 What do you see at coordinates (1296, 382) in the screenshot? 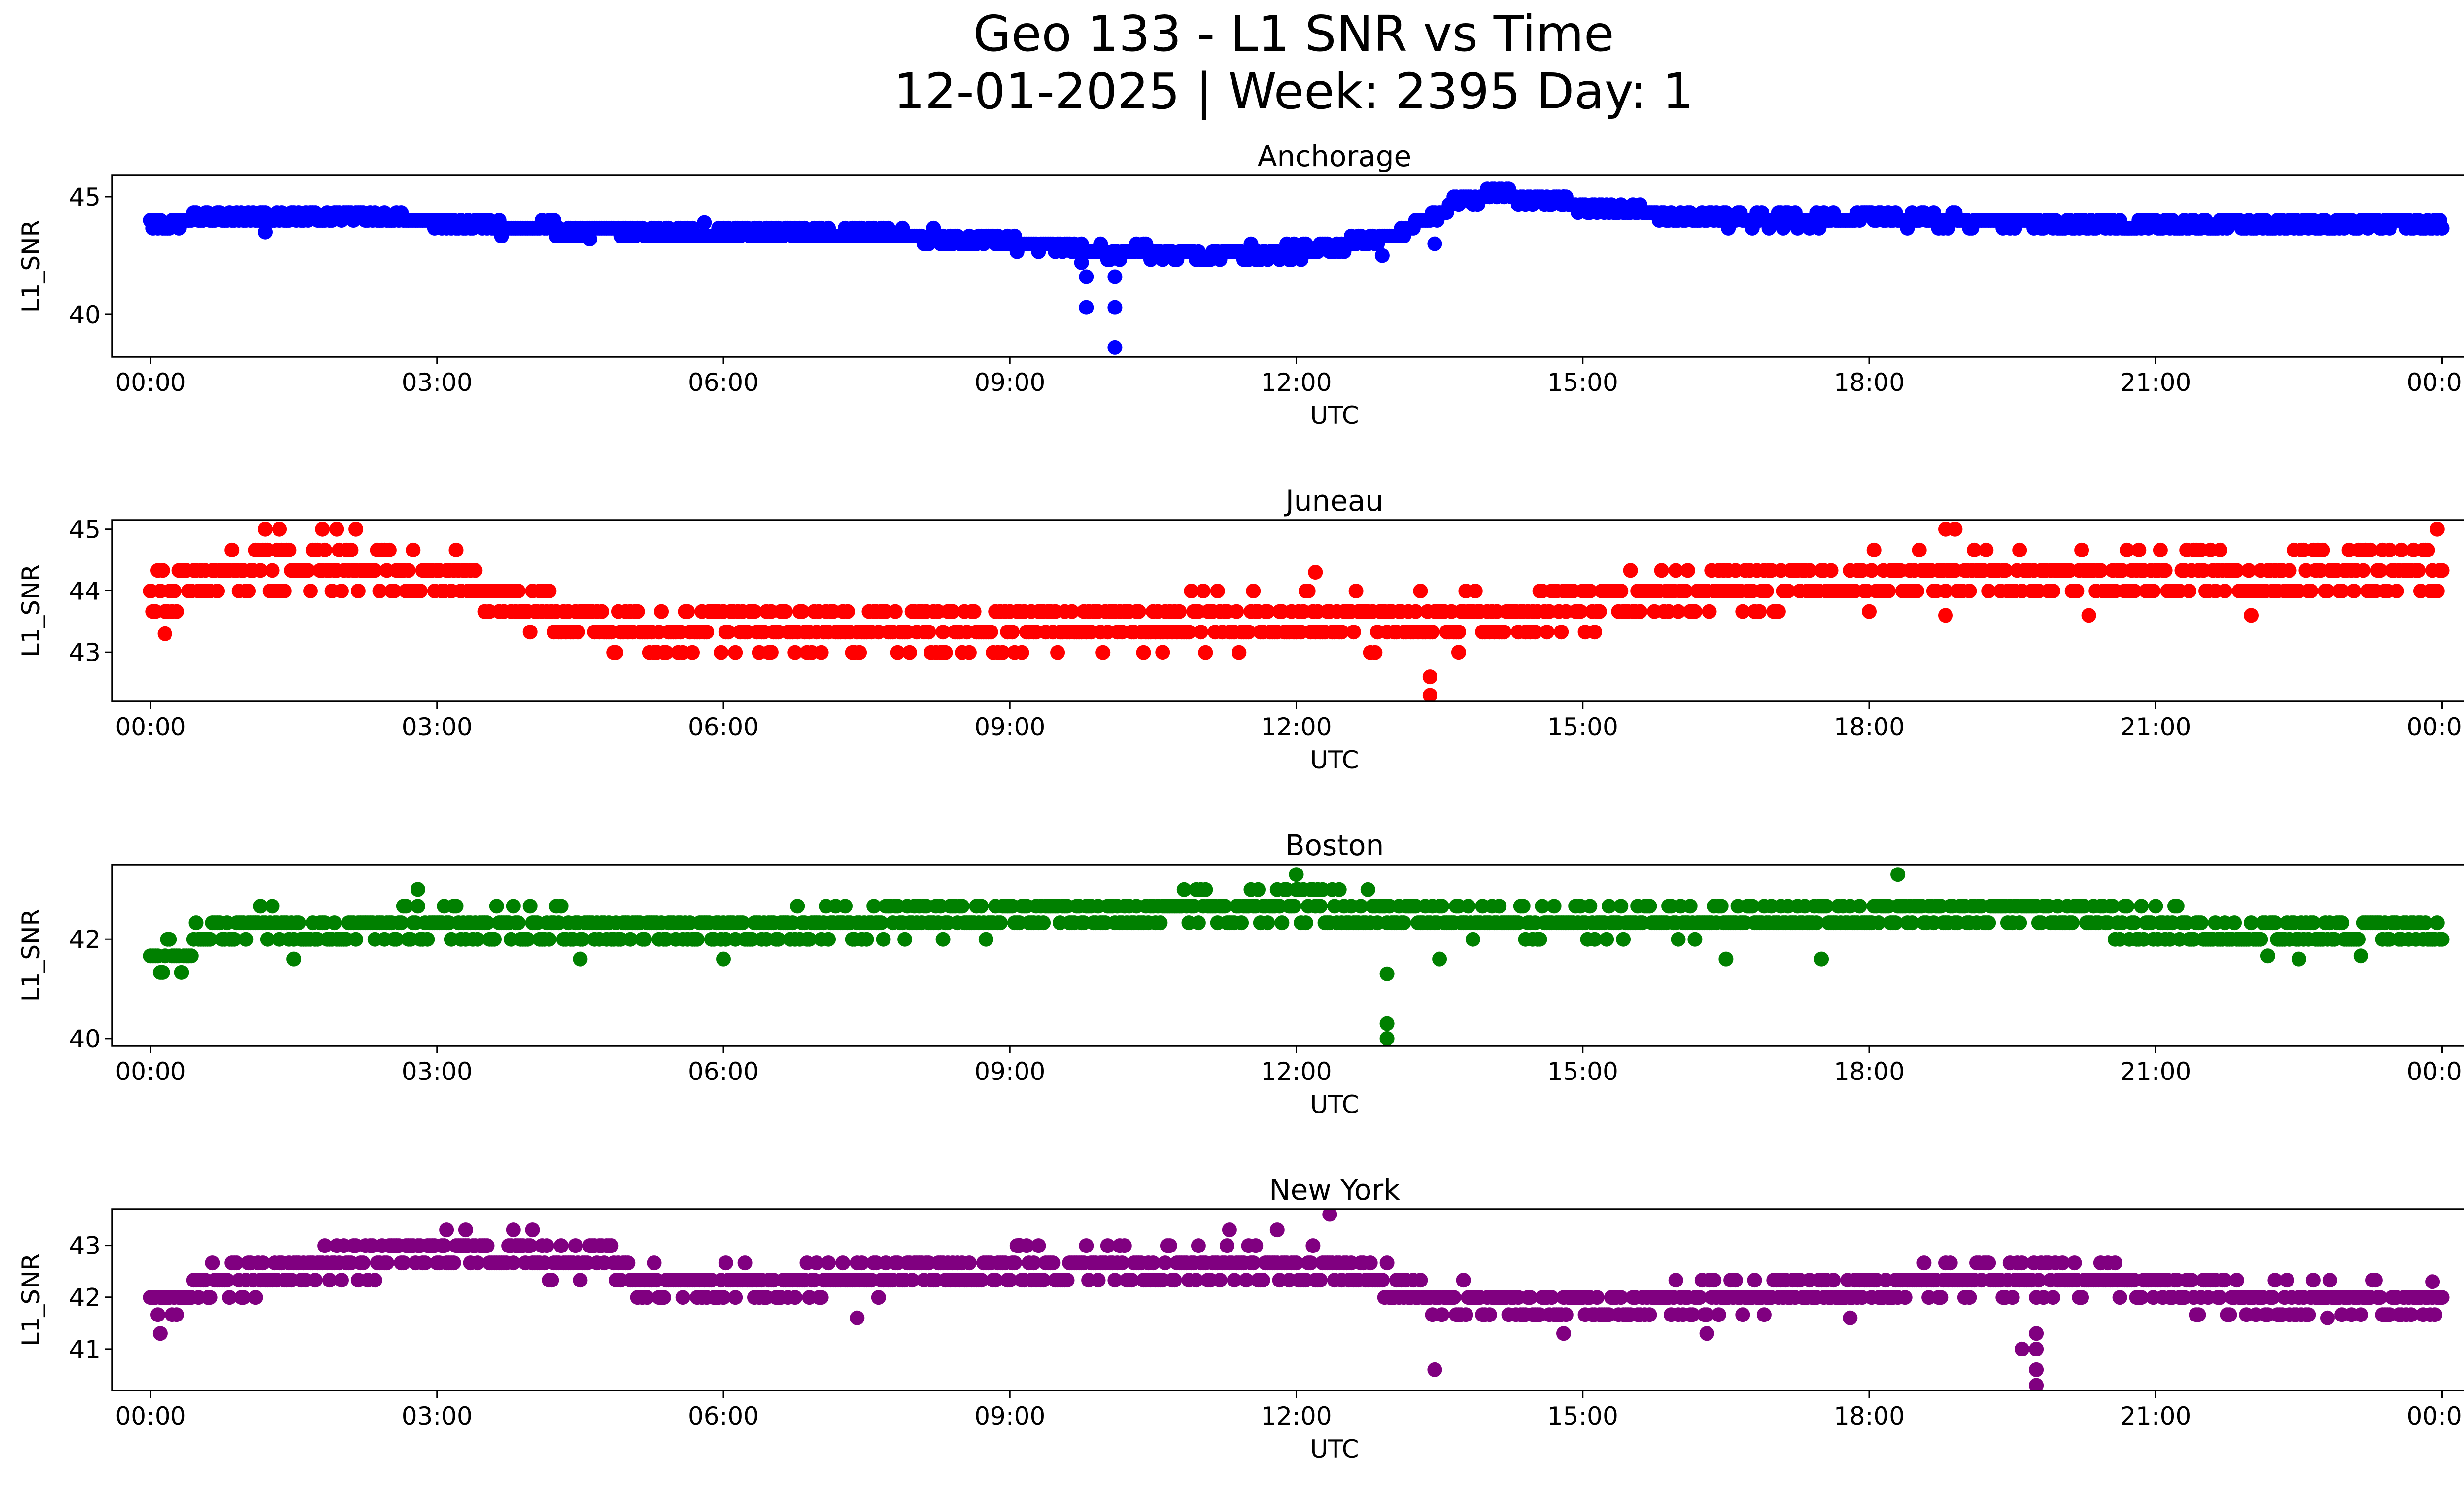
I see `x-tick-label: 12:00` at bounding box center [1296, 382].